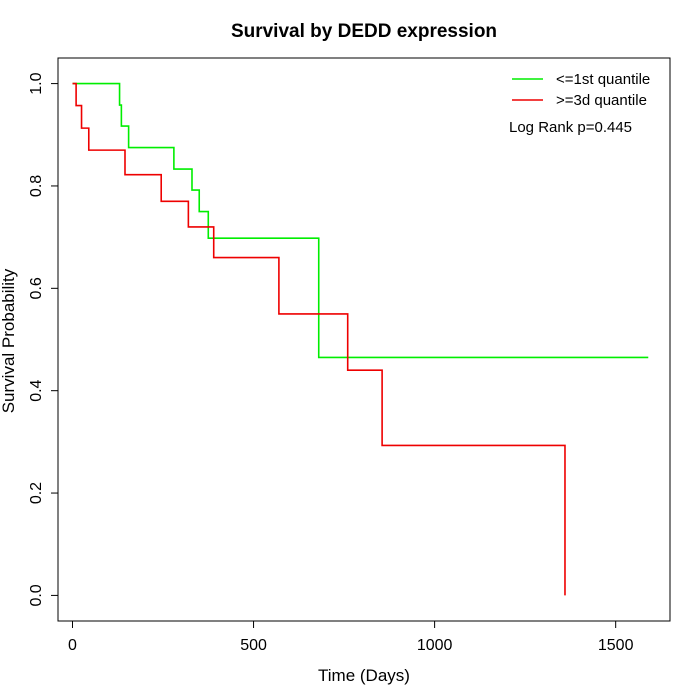 This screenshot has width=700, height=700. What do you see at coordinates (36, 83) in the screenshot?
I see `y-tick-label: 1.0` at bounding box center [36, 83].